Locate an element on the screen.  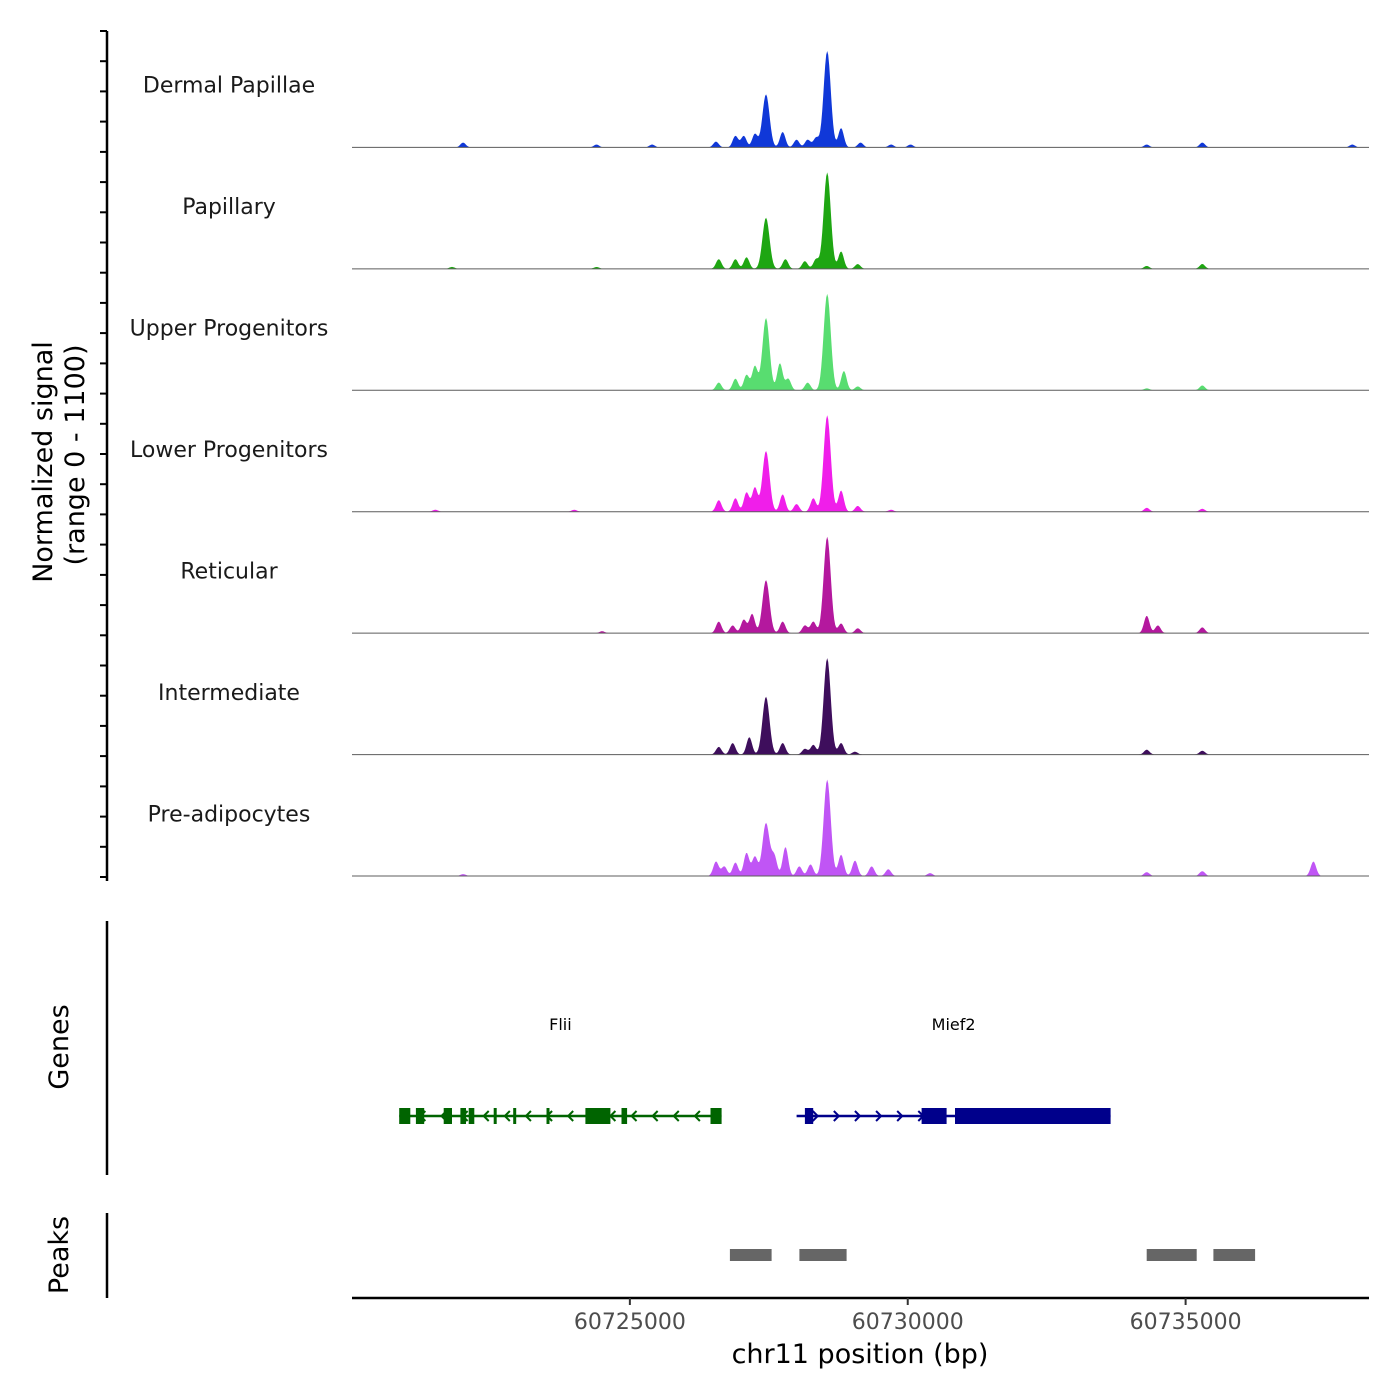
track-label-0: Dermal Papillae is located at coordinates (229, 86).